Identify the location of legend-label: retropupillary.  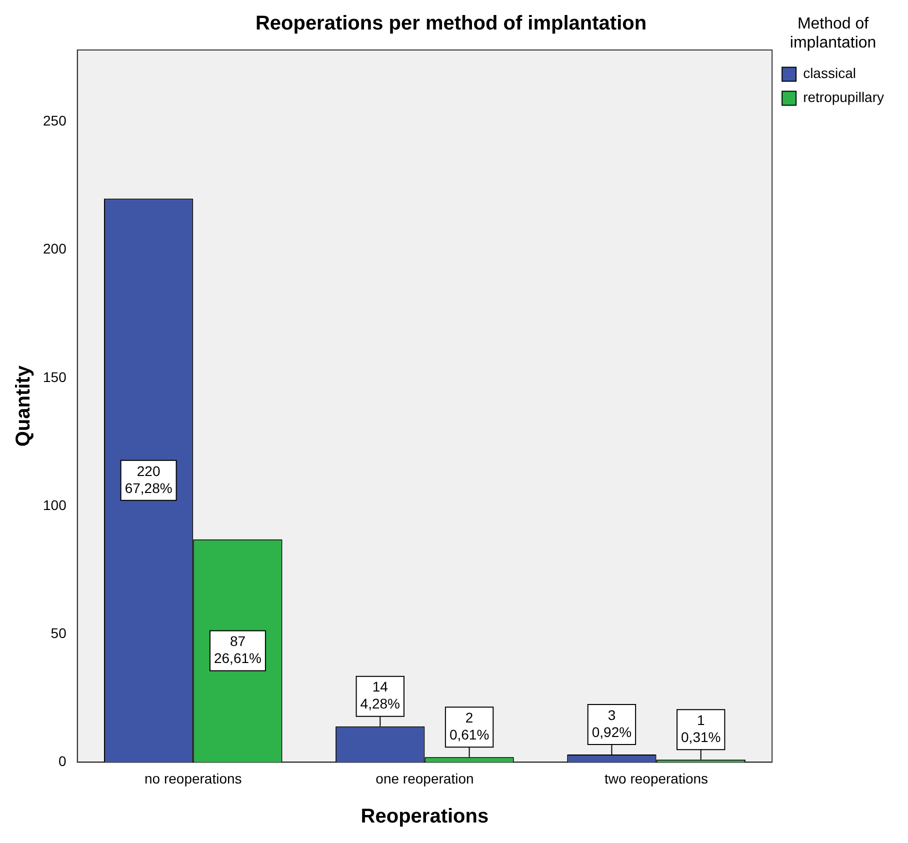
(843, 97).